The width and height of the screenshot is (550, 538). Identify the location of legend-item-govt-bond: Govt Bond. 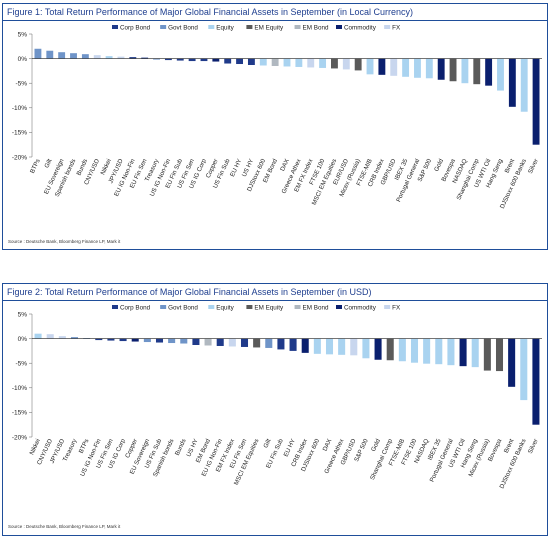
(179, 28).